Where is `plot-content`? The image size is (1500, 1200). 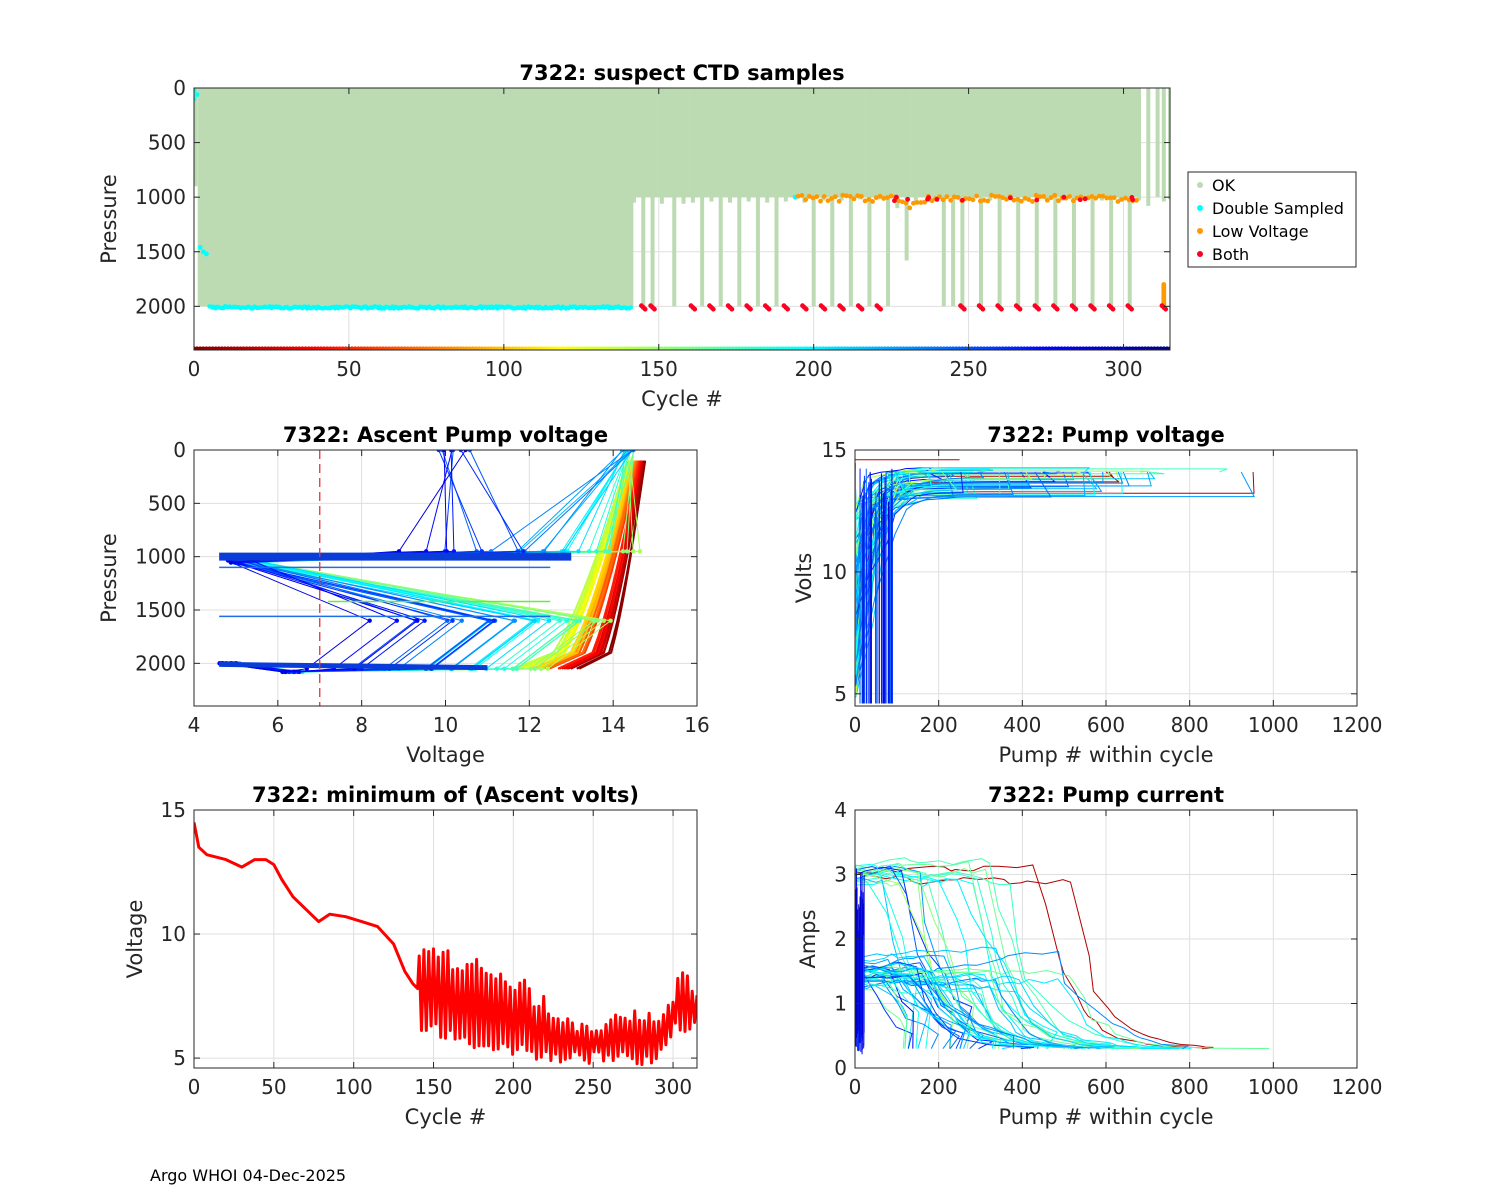
plot-content is located at coordinates (1062, 956).